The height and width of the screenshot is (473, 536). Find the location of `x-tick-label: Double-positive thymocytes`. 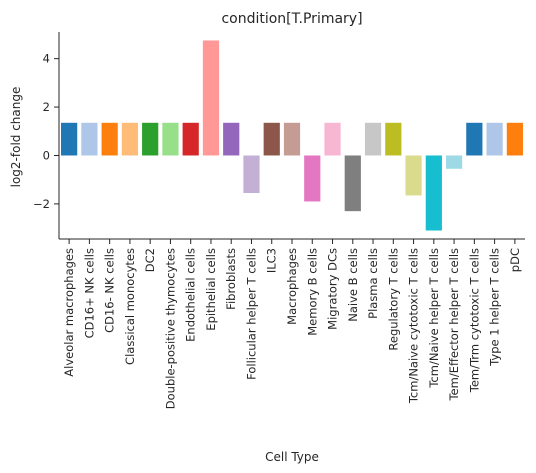

x-tick-label: Double-positive thymocytes is located at coordinates (170, 328).